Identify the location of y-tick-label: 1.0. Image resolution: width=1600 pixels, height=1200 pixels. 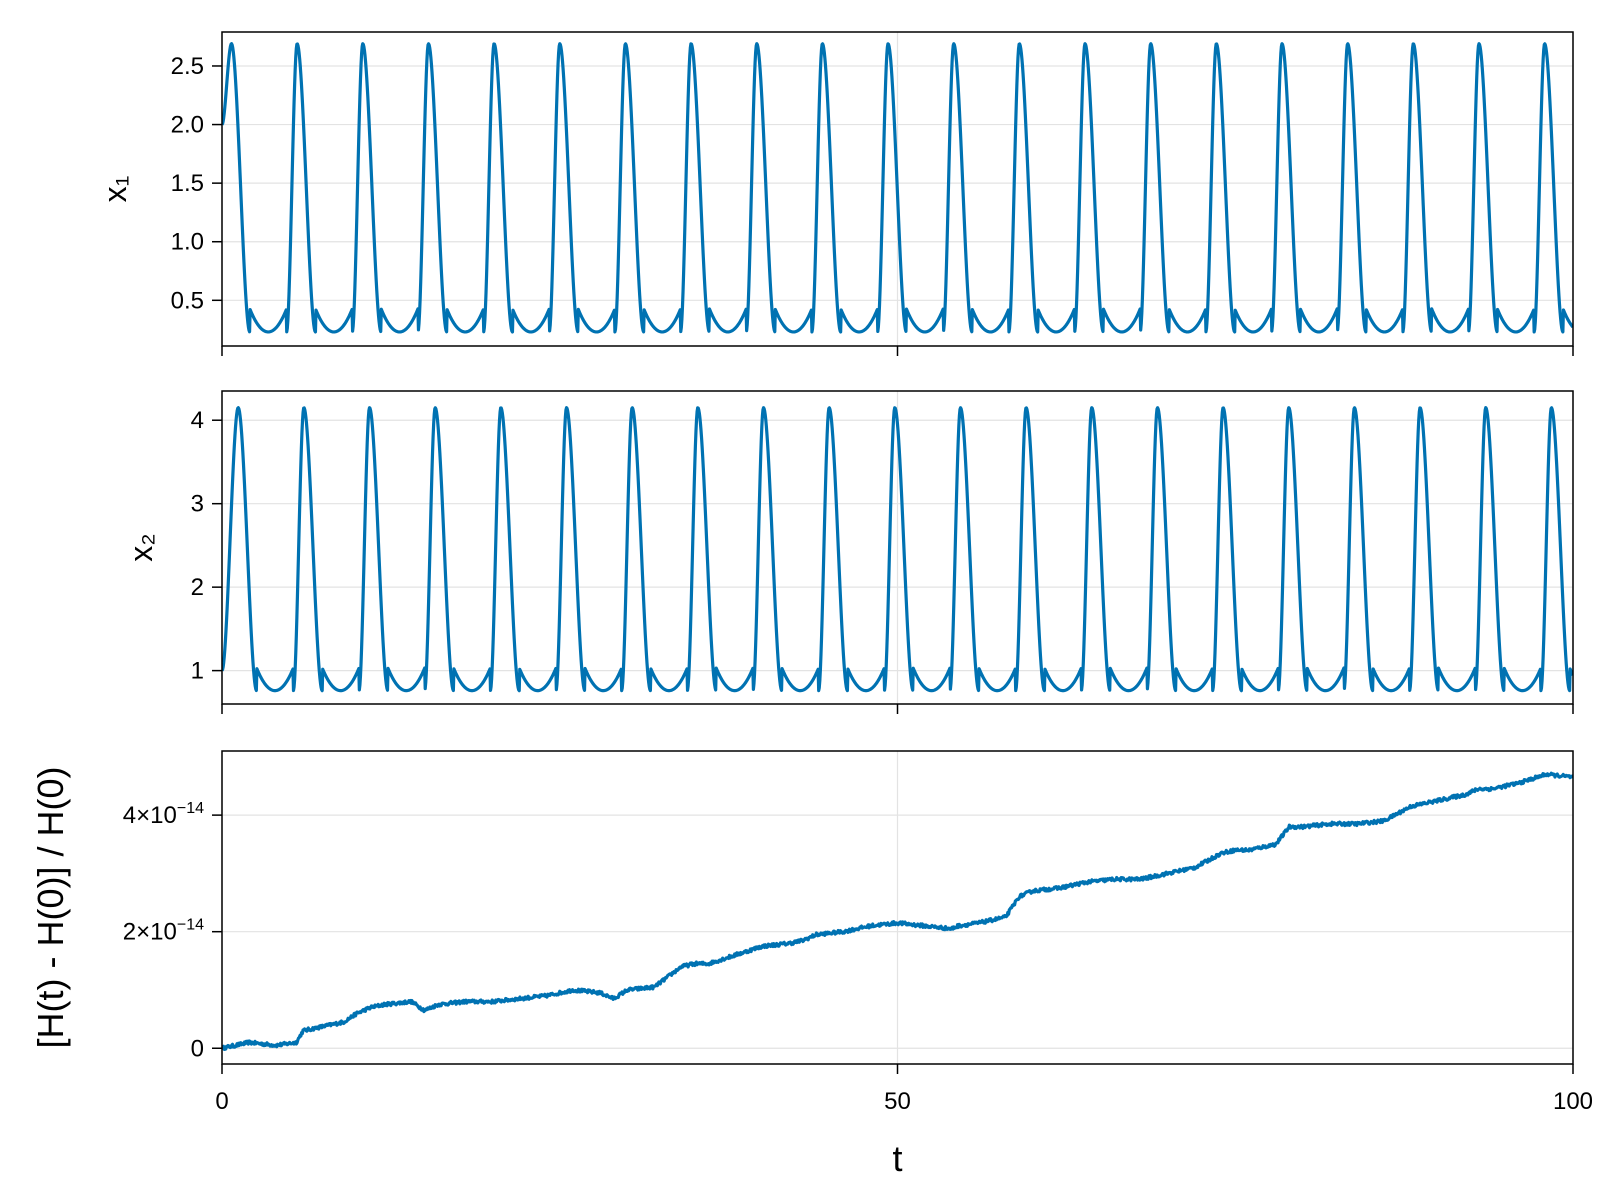
(187, 242).